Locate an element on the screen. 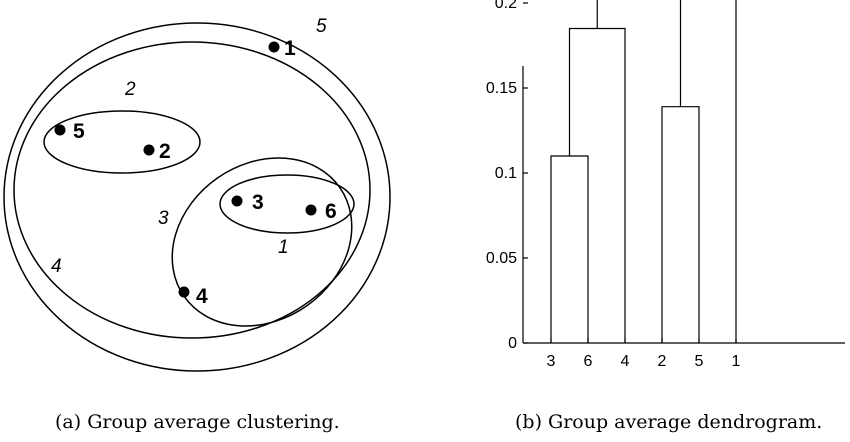 The height and width of the screenshot is (442, 850). y-tick-label: 0.1 is located at coordinates (506, 173).